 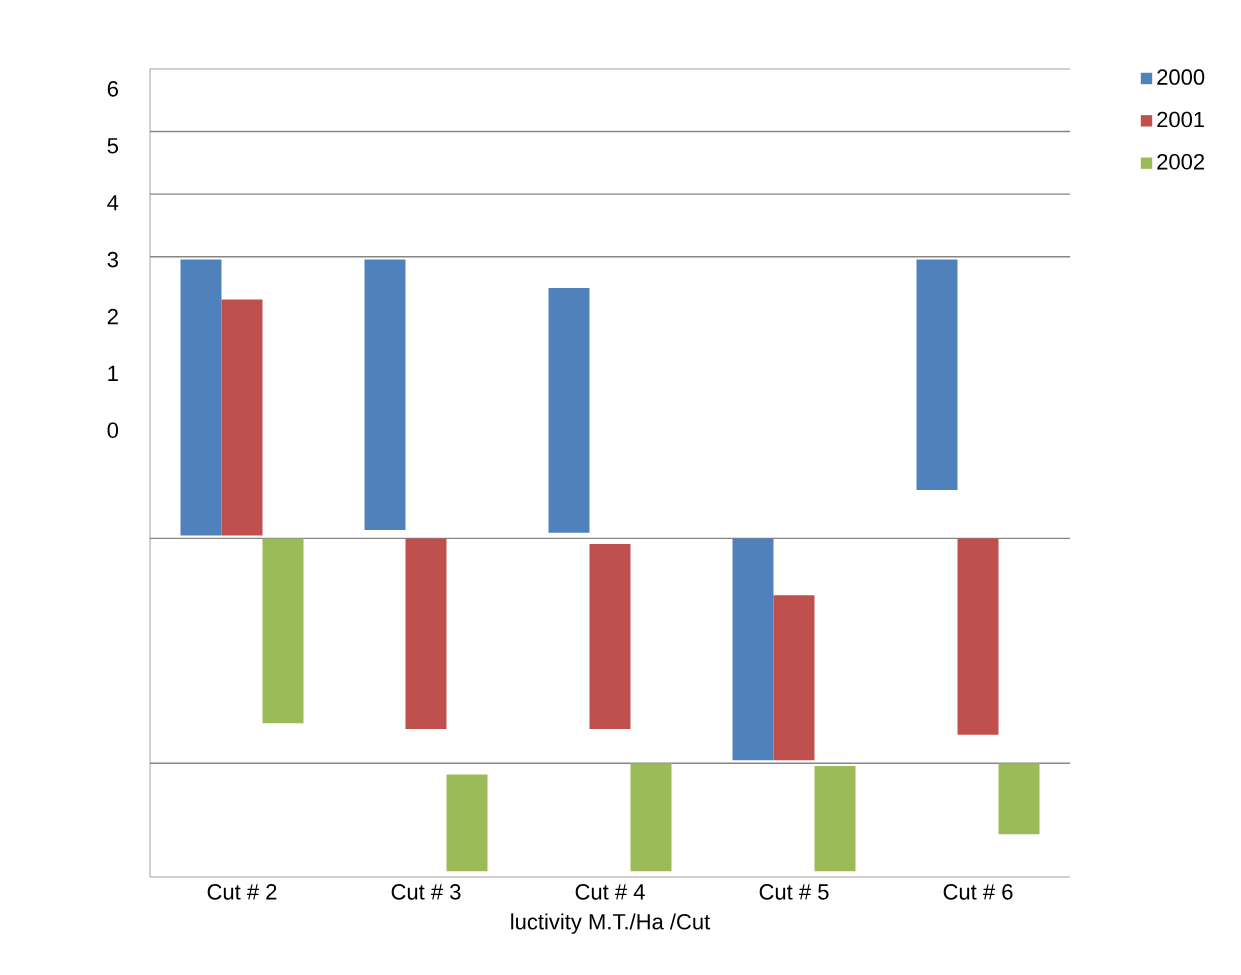 What do you see at coordinates (113, 430) in the screenshot?
I see `y-tick-label: 0` at bounding box center [113, 430].